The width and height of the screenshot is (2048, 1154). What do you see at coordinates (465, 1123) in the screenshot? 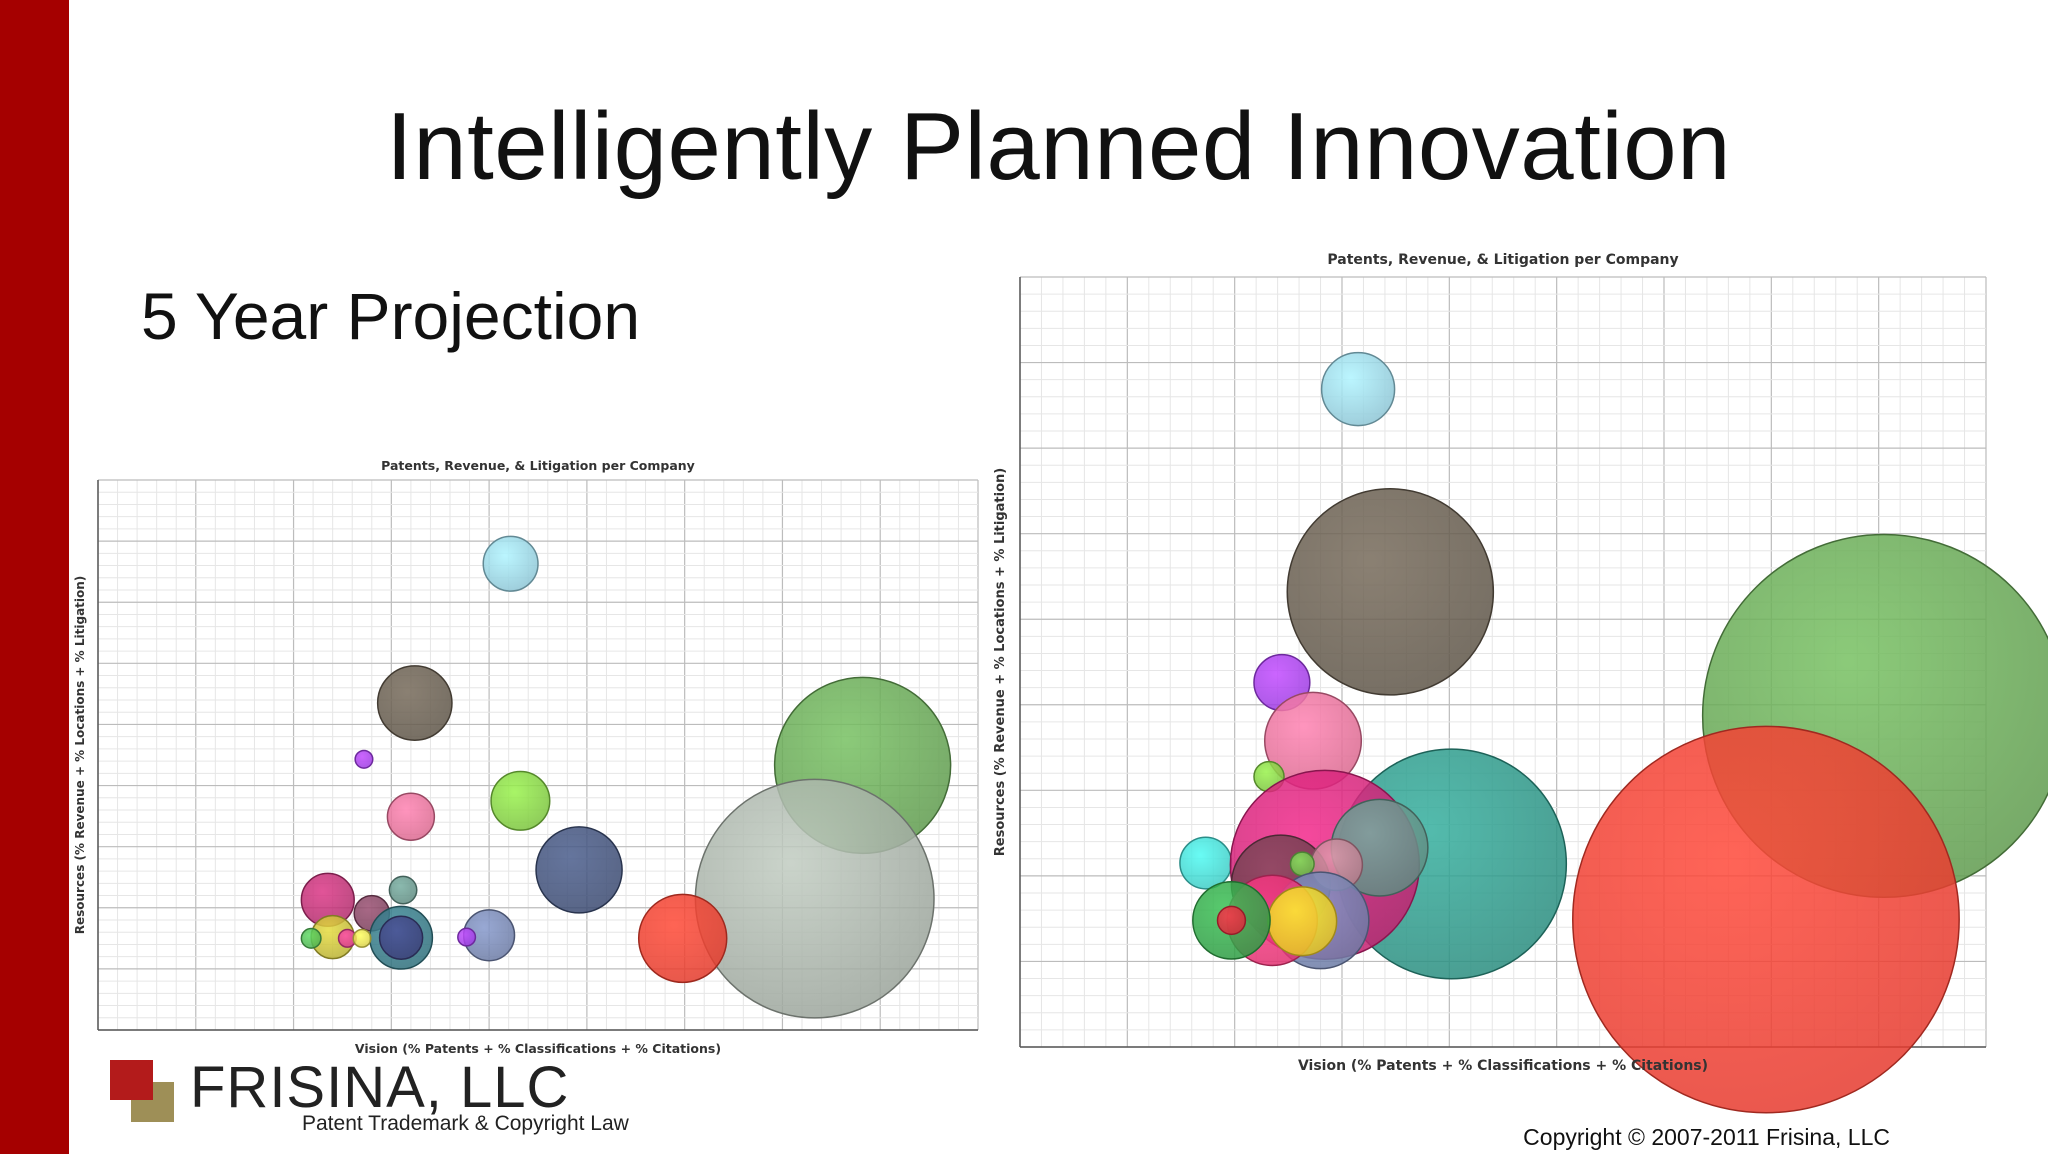
I see `logo-tagline: Patent Trademark & Copyright Law` at bounding box center [465, 1123].